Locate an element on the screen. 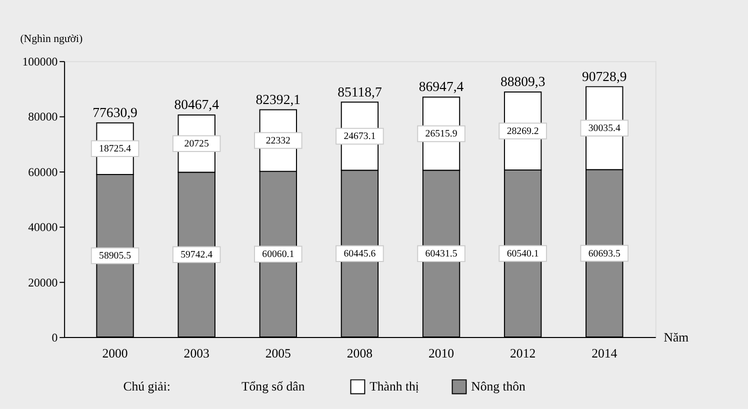 Image resolution: width=748 pixels, height=412 pixels. legend-title: Chú giải: is located at coordinates (146, 386).